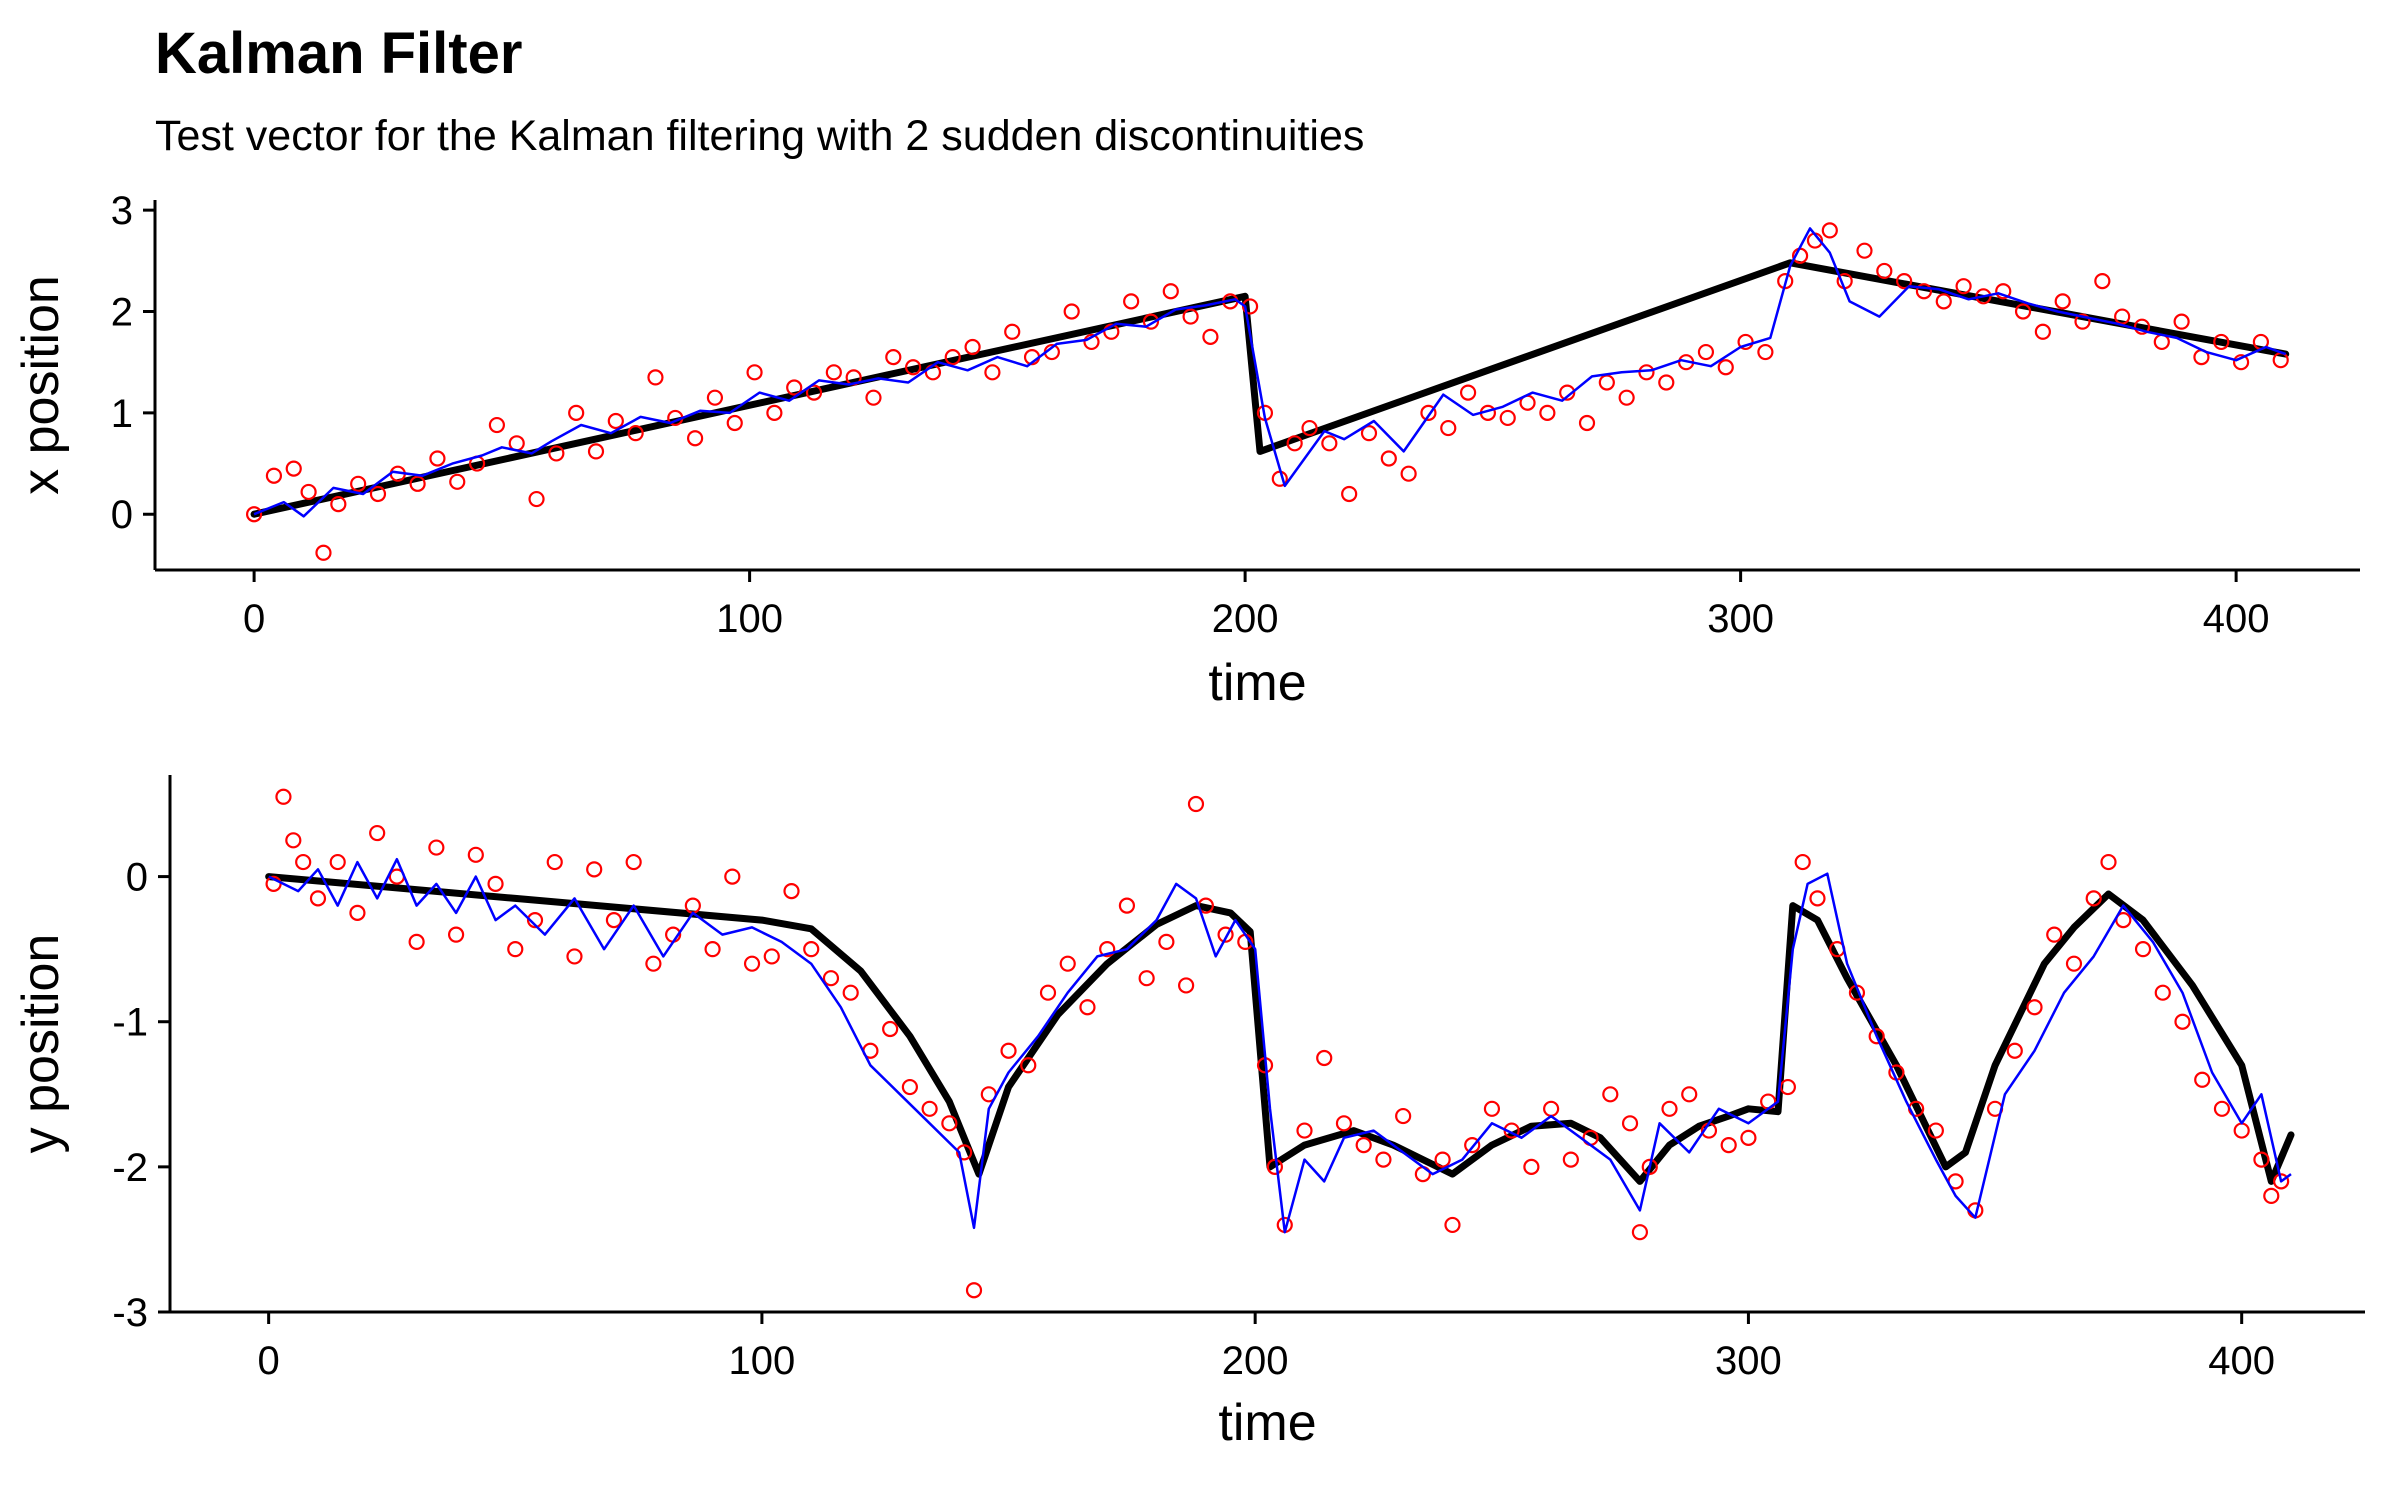 The image size is (2393, 1487). I want to click on y-tick-label: 0, so click(122, 515).